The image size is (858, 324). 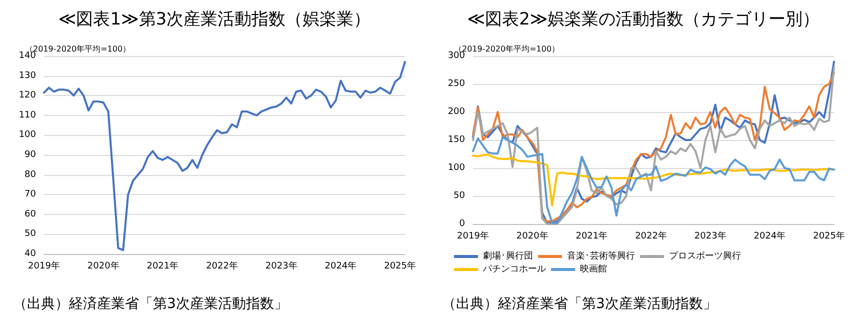 What do you see at coordinates (30, 254) in the screenshot?
I see `y-tick-label: 40` at bounding box center [30, 254].